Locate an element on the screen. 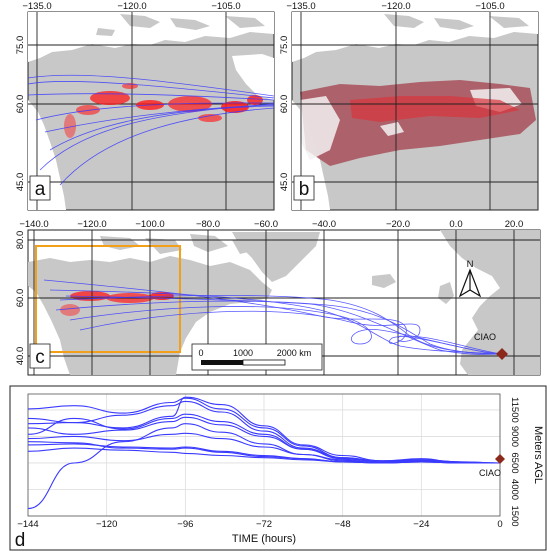 The width and height of the screenshot is (550, 556). panel-b-label-box is located at coordinates (304, 188).